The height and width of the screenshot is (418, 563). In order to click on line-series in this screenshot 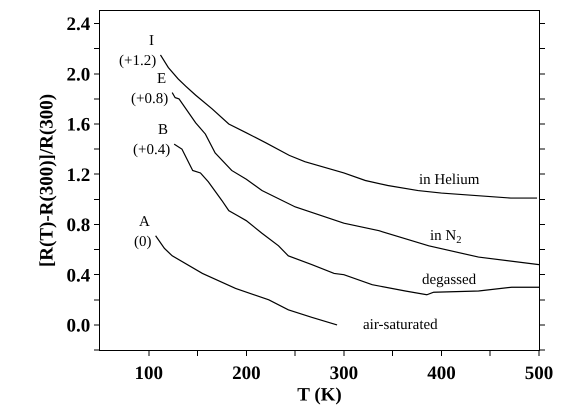, I will do `click(246, 280)`.